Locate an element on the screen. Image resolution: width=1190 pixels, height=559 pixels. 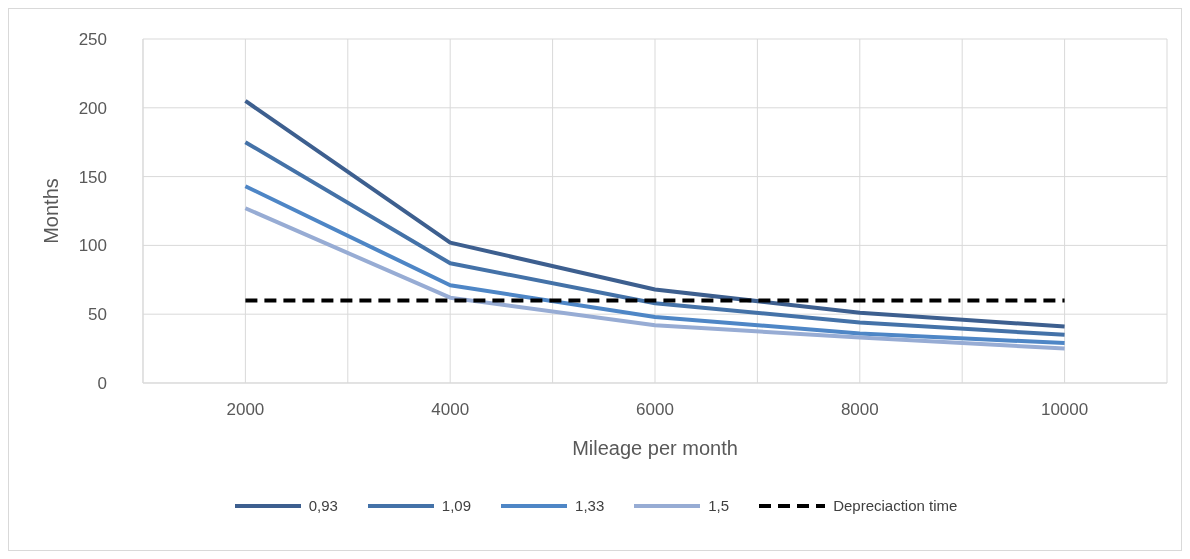
x-tick-label: 4000 is located at coordinates (450, 410).